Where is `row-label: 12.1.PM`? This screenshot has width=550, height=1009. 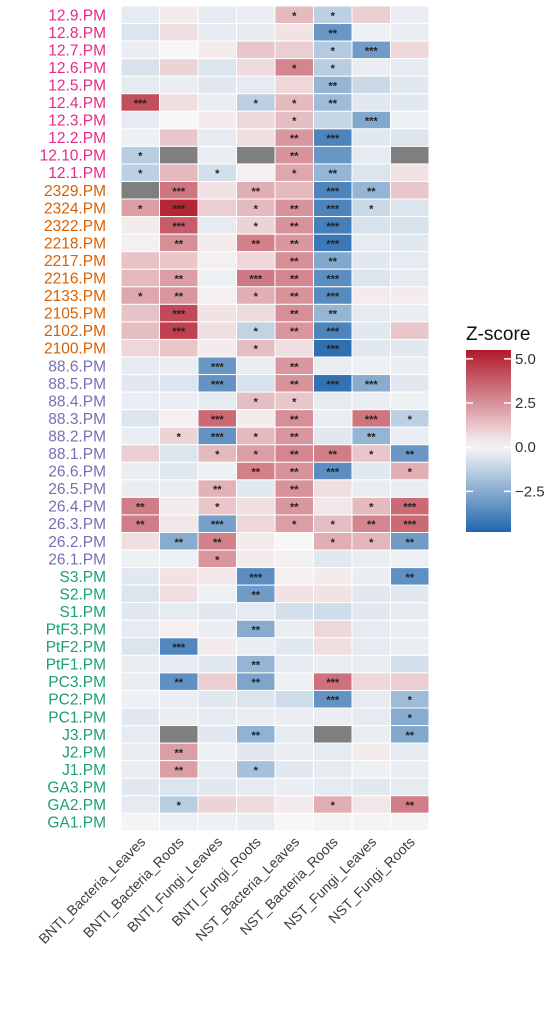 row-label: 12.1.PM is located at coordinates (77, 173).